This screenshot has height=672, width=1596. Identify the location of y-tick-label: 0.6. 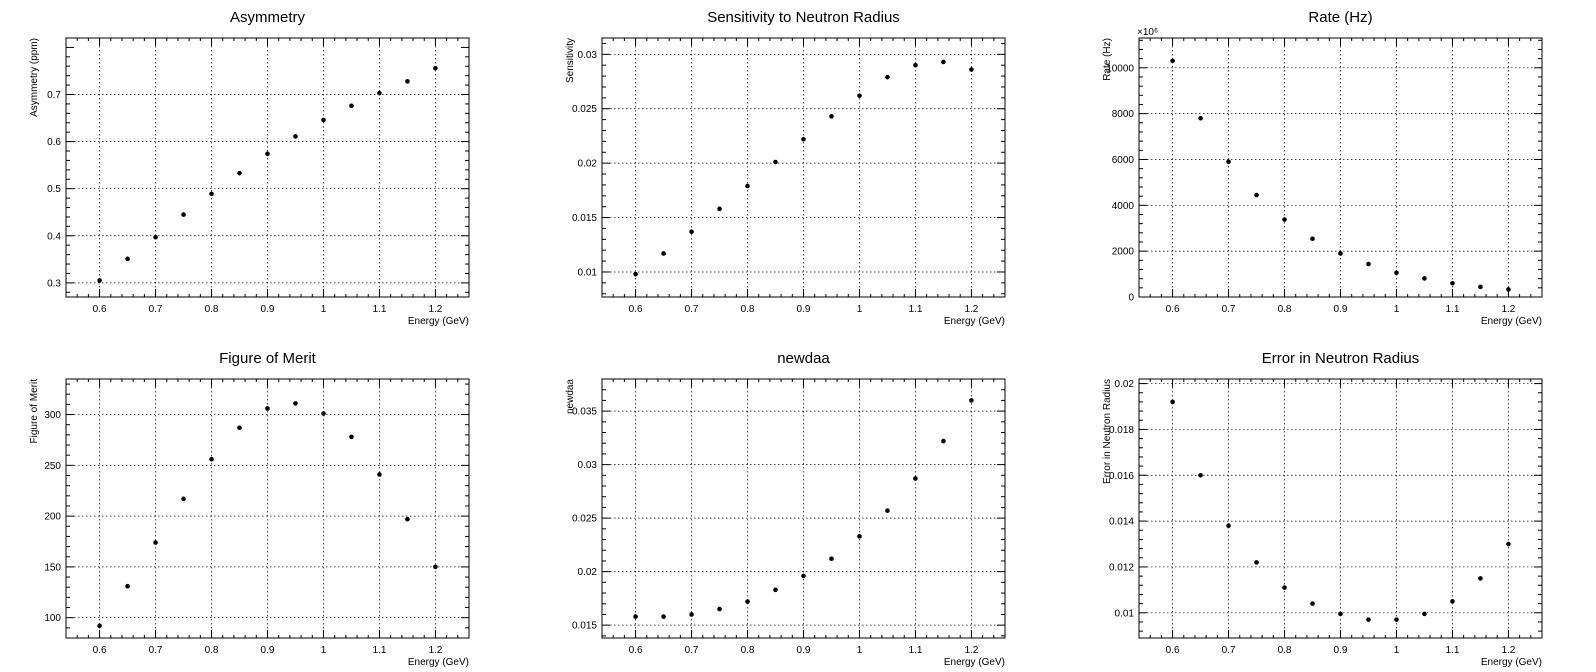
(54, 142).